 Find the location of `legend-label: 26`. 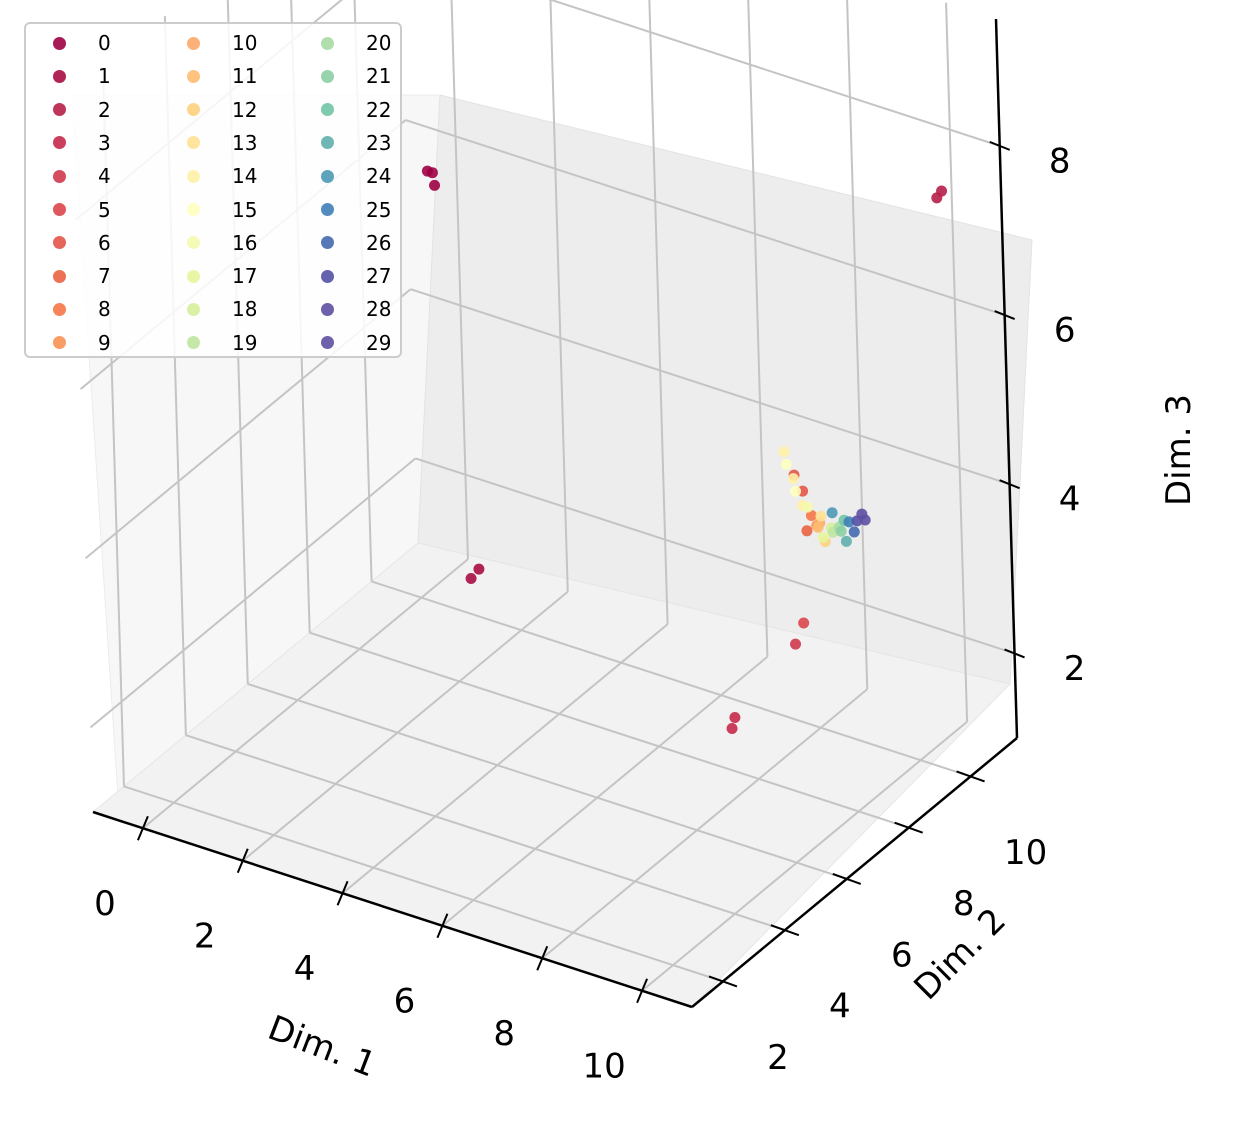

legend-label: 26 is located at coordinates (379, 242).